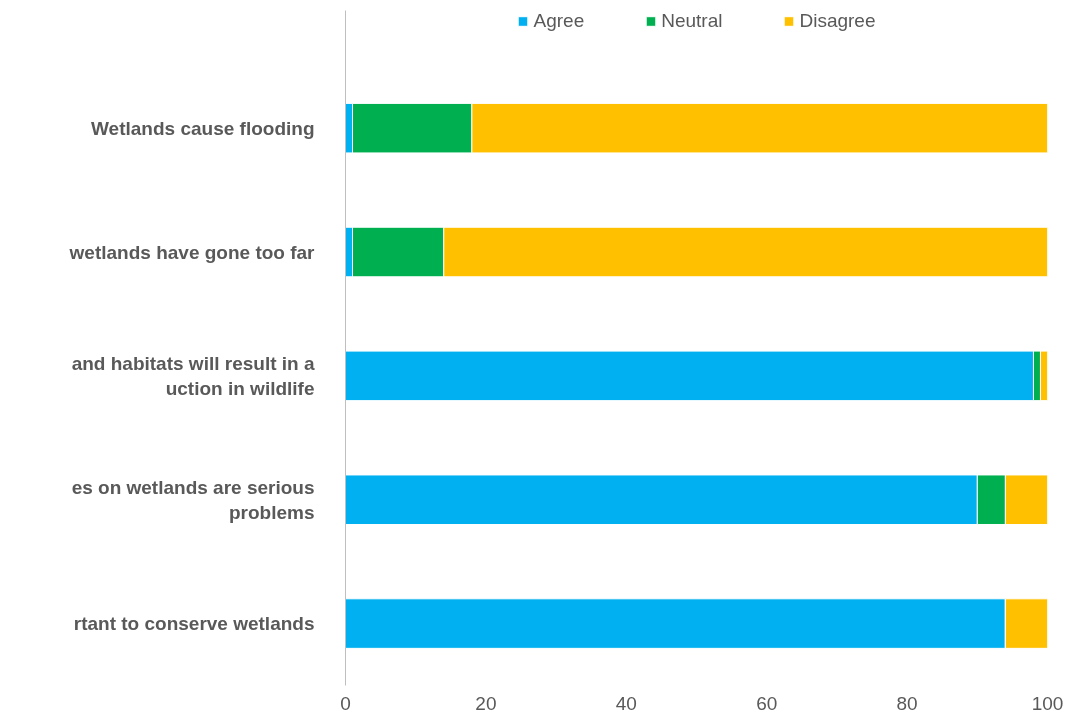 Image resolution: width=1067 pixels, height=725 pixels. What do you see at coordinates (194, 624) in the screenshot?
I see `y-tick-label: rtant to conserve wetlands` at bounding box center [194, 624].